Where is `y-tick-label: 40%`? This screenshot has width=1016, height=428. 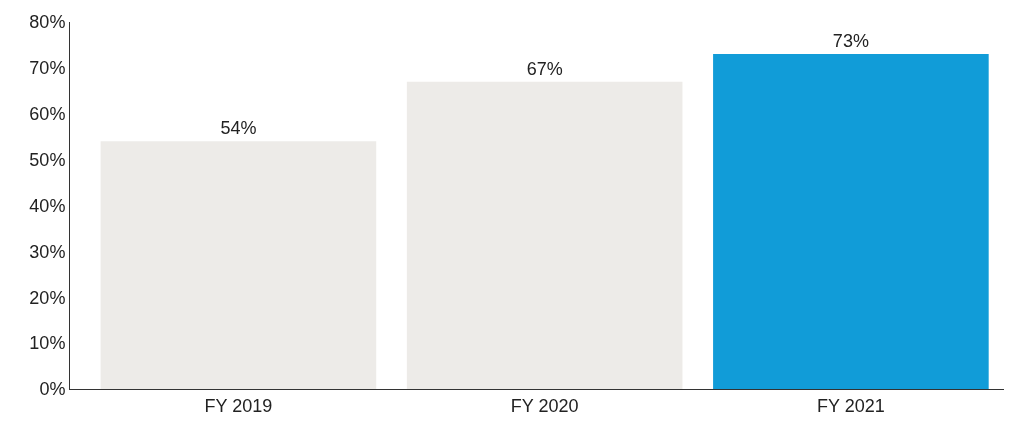 y-tick-label: 40% is located at coordinates (47, 205).